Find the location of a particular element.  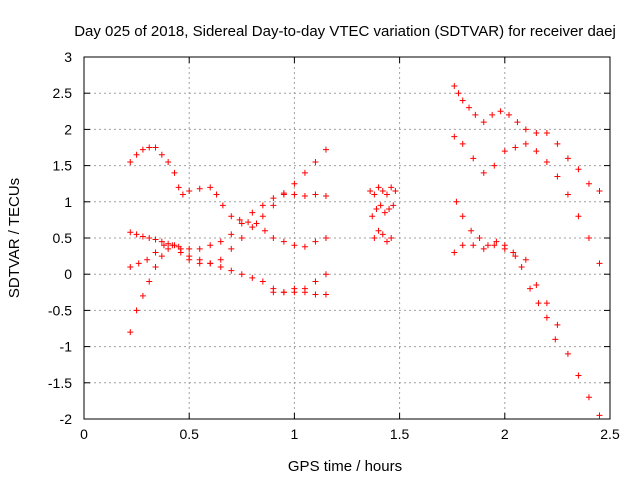

x-tick-label: 1 is located at coordinates (295, 434).